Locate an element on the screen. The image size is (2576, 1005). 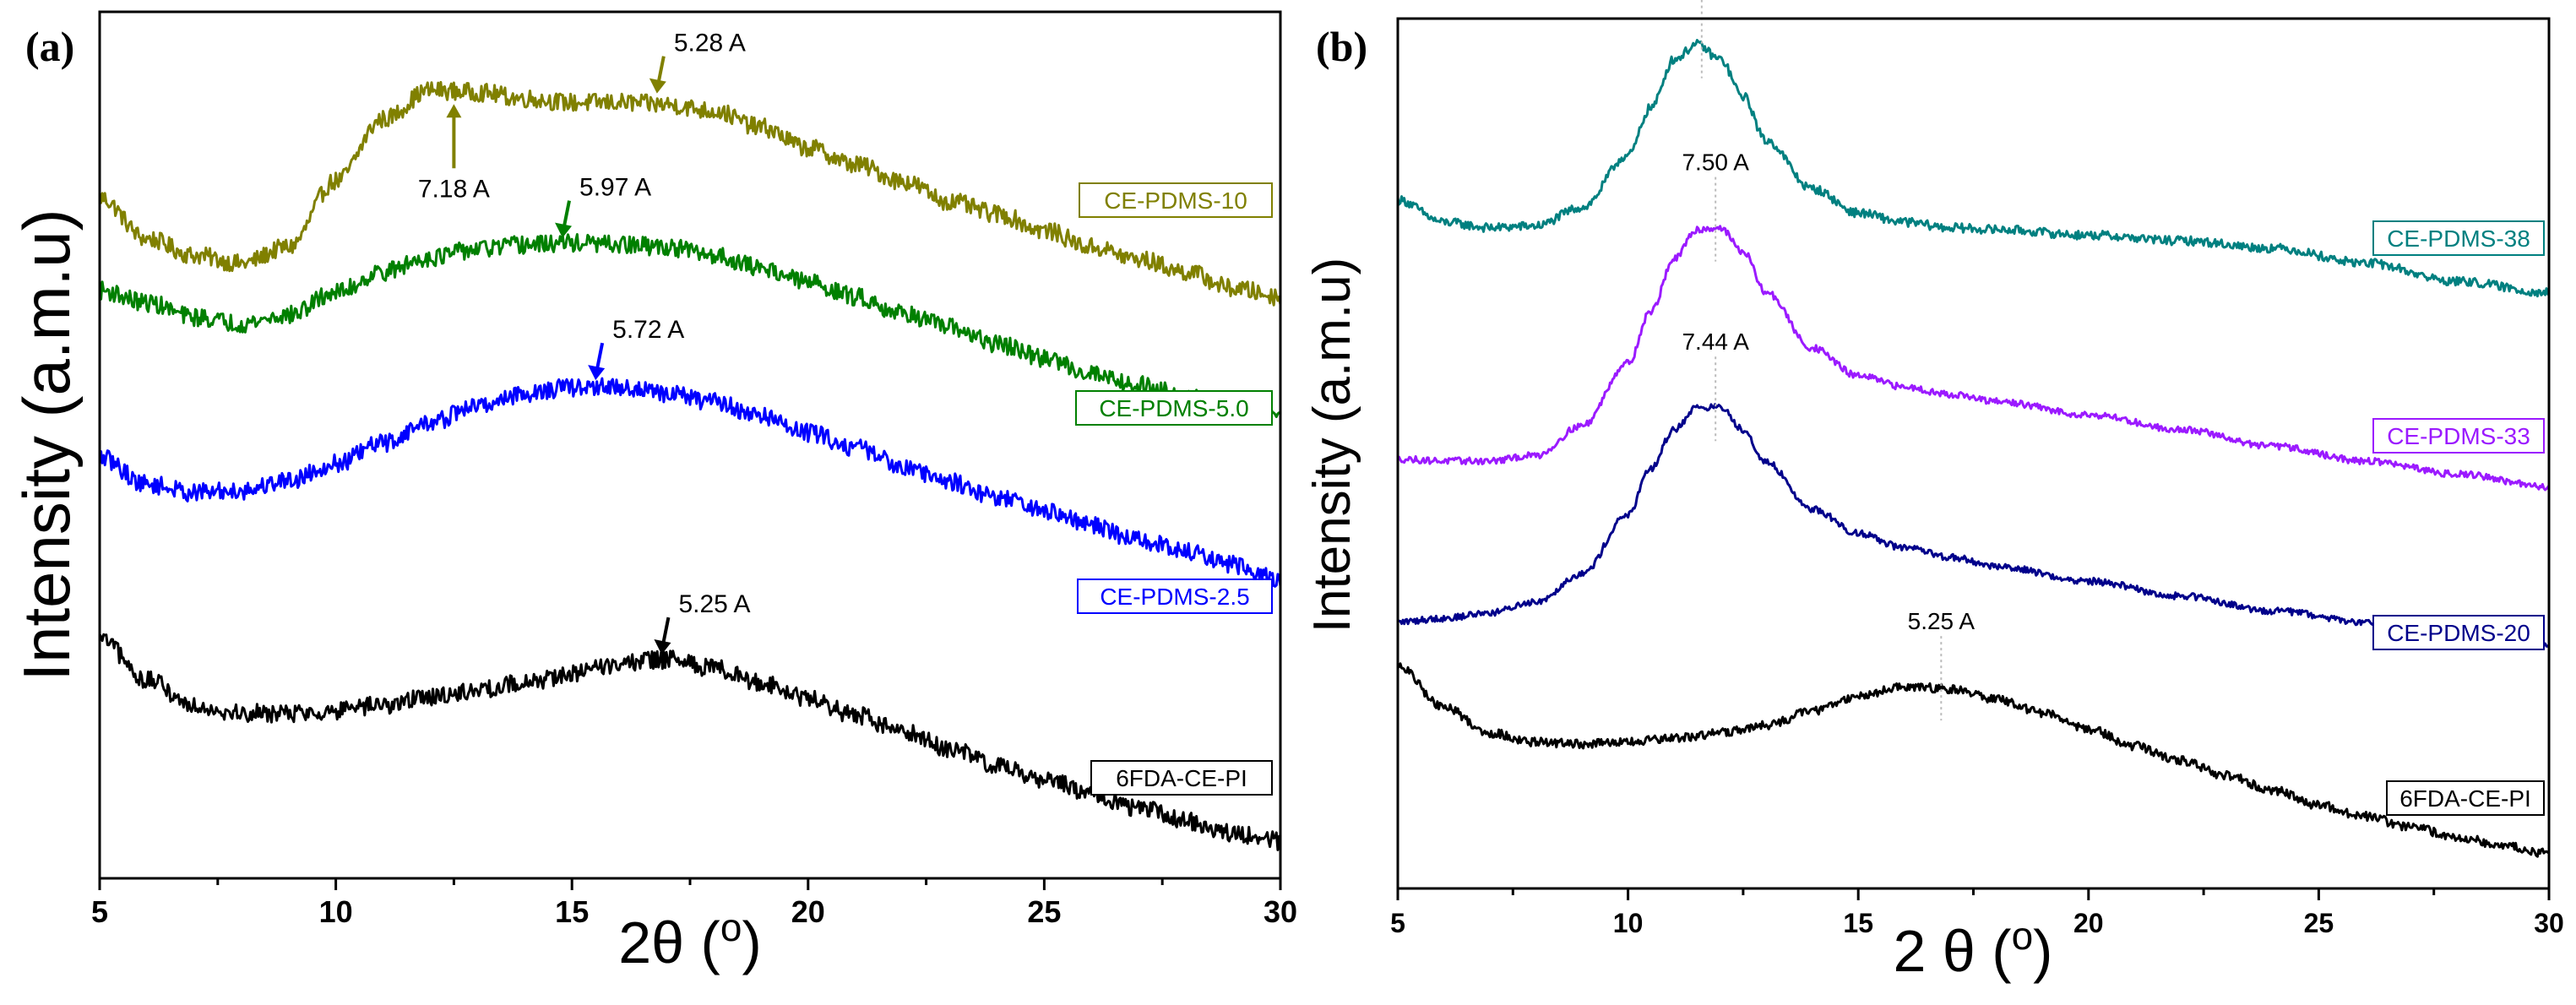
legend-box-ce-pdms-2.5 is located at coordinates (1175, 596).